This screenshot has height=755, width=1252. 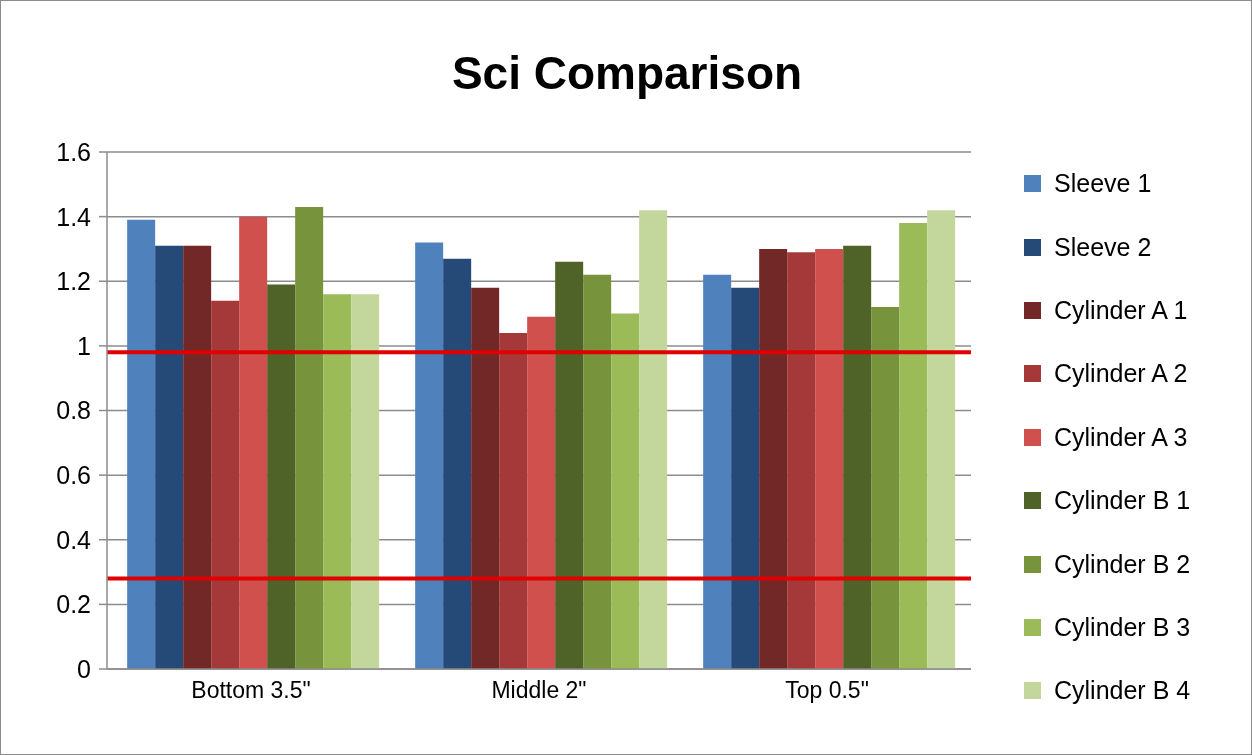 I want to click on legend-label: Cylinder B 1, so click(x=1122, y=501).